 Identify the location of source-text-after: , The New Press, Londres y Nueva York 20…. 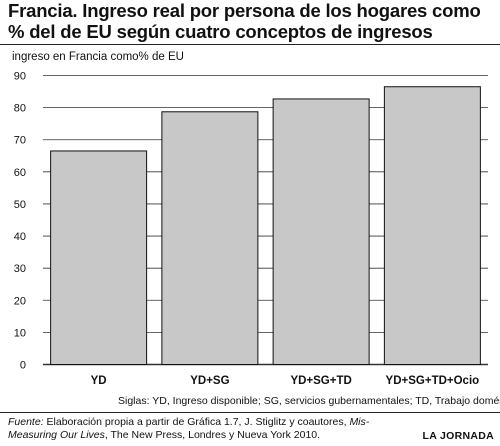
(212, 435).